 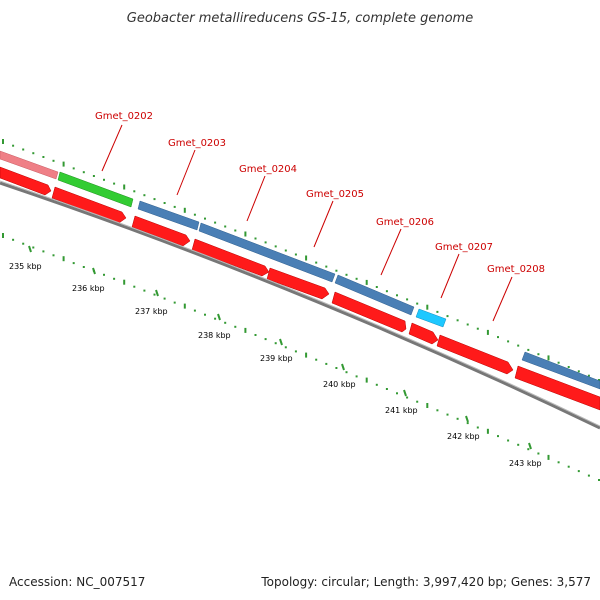 What do you see at coordinates (516, 269) in the screenshot?
I see `gene-label: Gmet_0208` at bounding box center [516, 269].